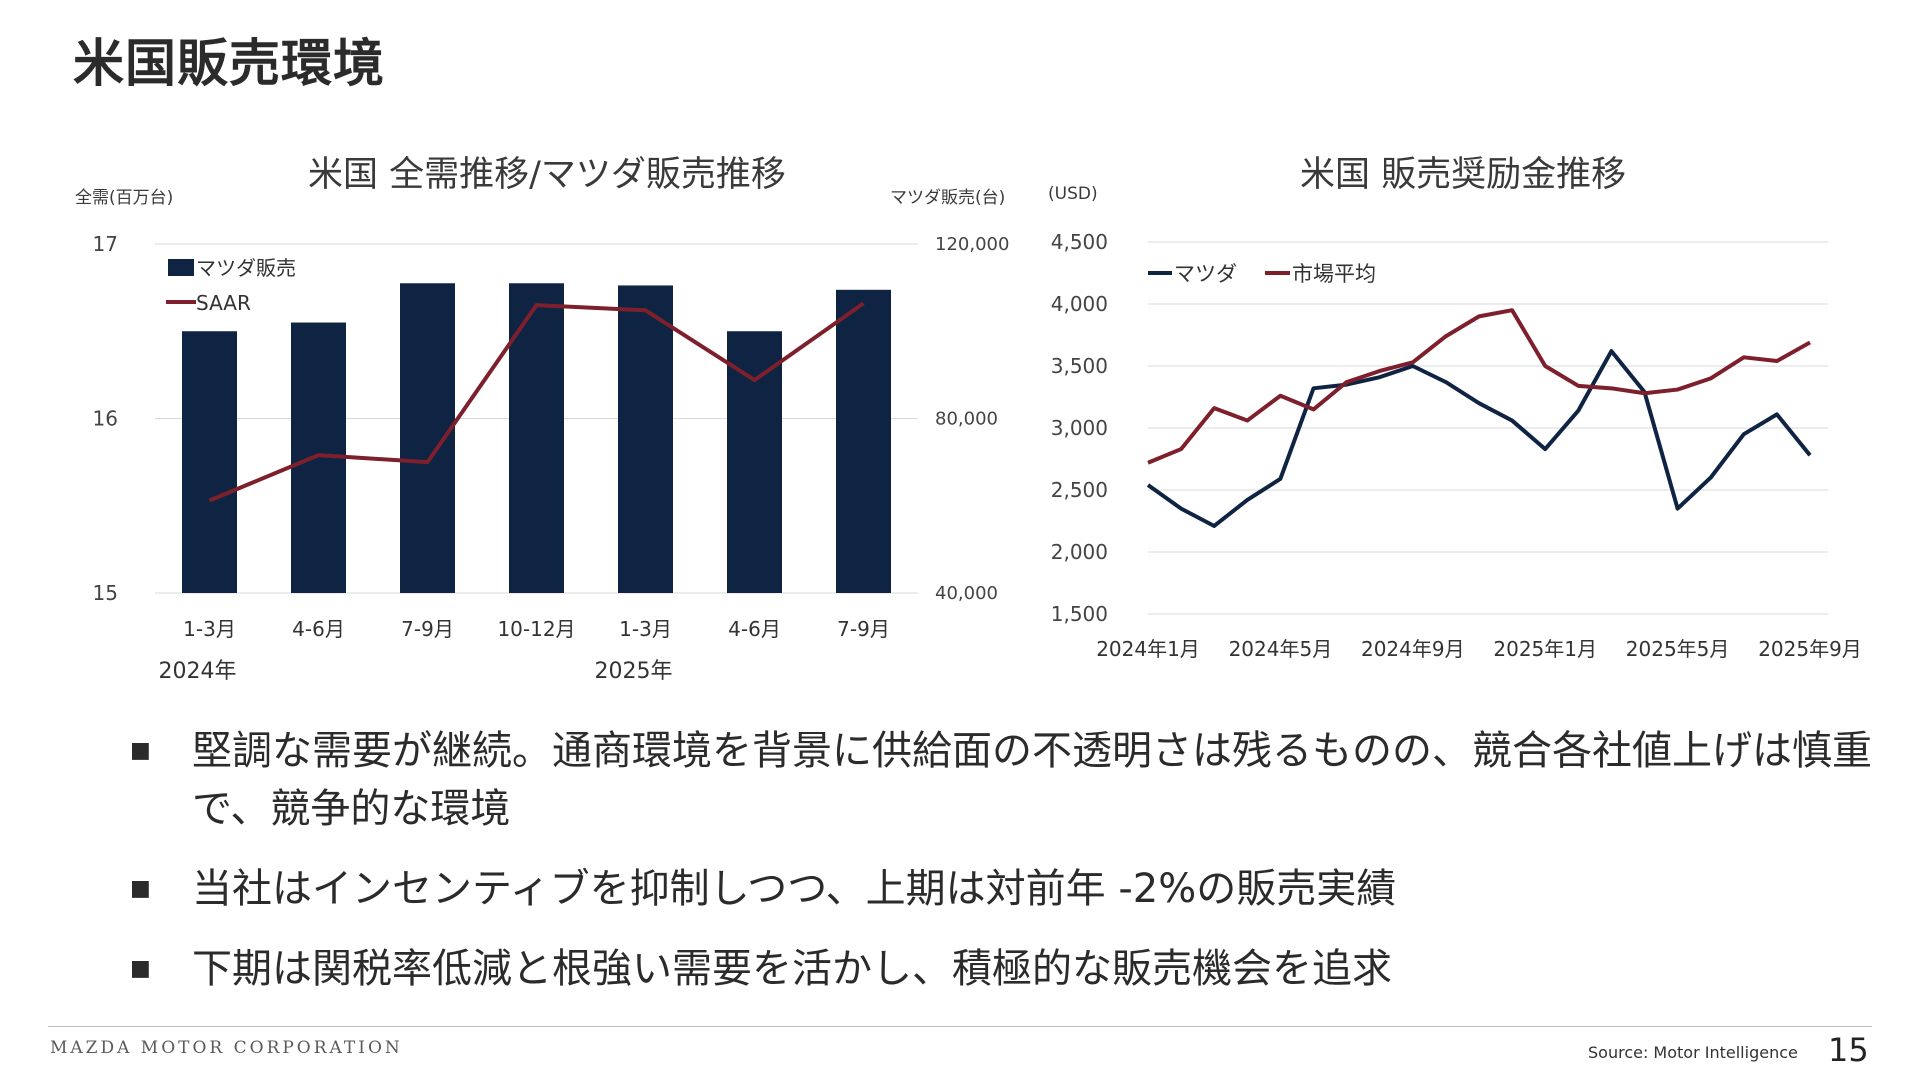 The width and height of the screenshot is (1920, 1077). I want to click on chart1-right-axis-label: マツダ販売(台), so click(948, 198).